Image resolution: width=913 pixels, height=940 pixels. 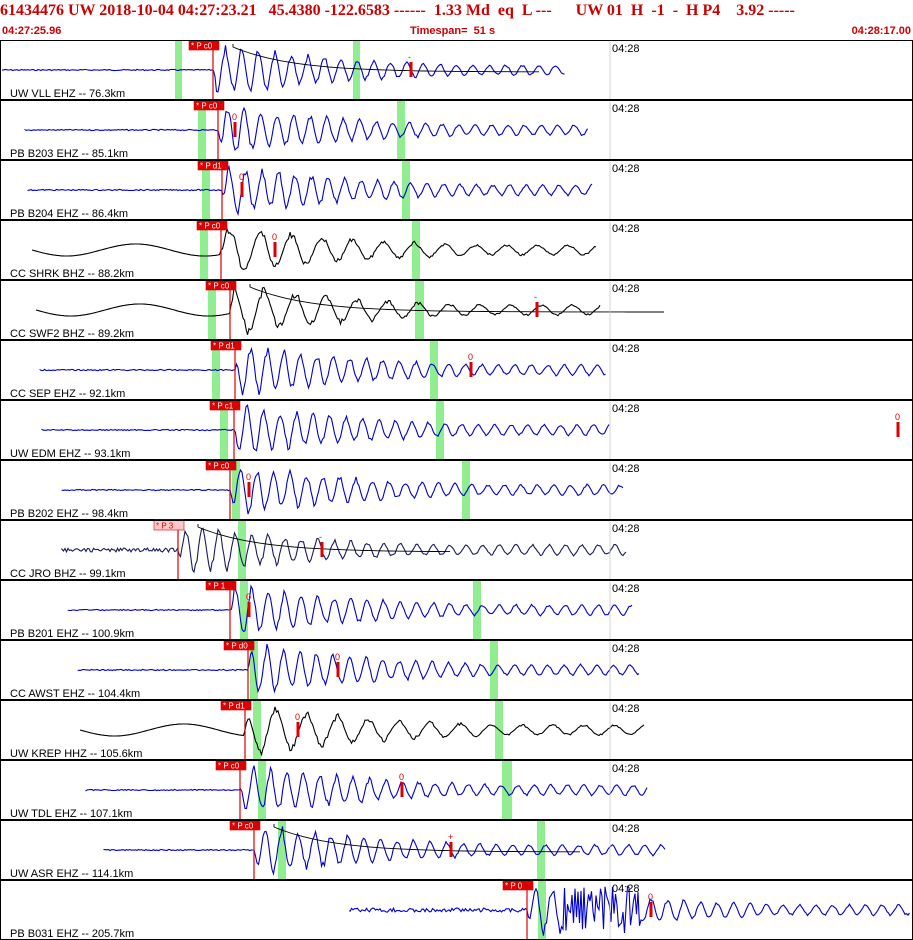 I want to click on pick-flag-label: * P 0, so click(x=514, y=886).